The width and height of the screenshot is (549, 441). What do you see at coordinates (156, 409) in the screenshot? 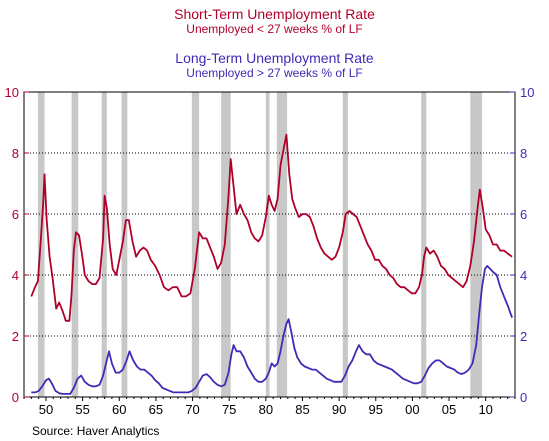
I see `x-tick-label: 65` at bounding box center [156, 409].